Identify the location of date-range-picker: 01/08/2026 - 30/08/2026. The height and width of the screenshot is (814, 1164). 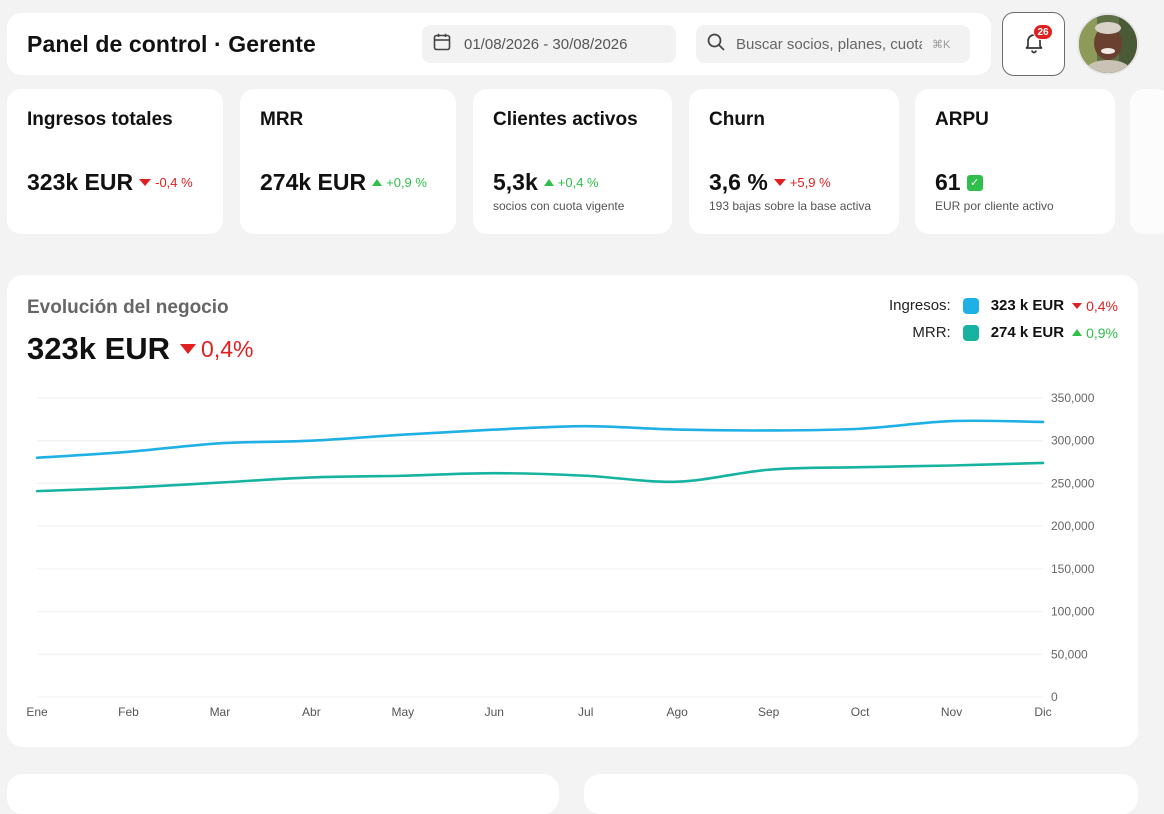
(549, 44).